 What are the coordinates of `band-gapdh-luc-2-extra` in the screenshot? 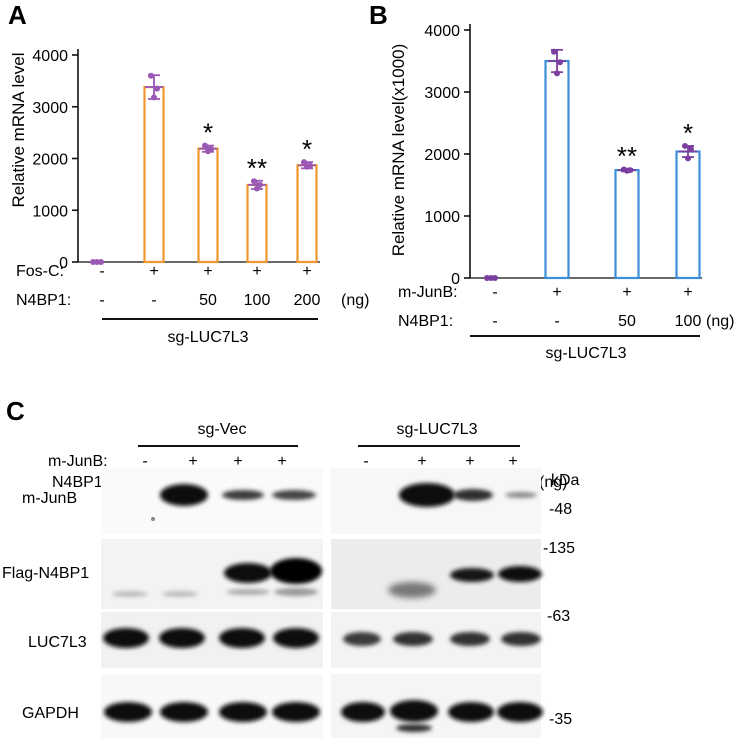 It's located at (414, 728).